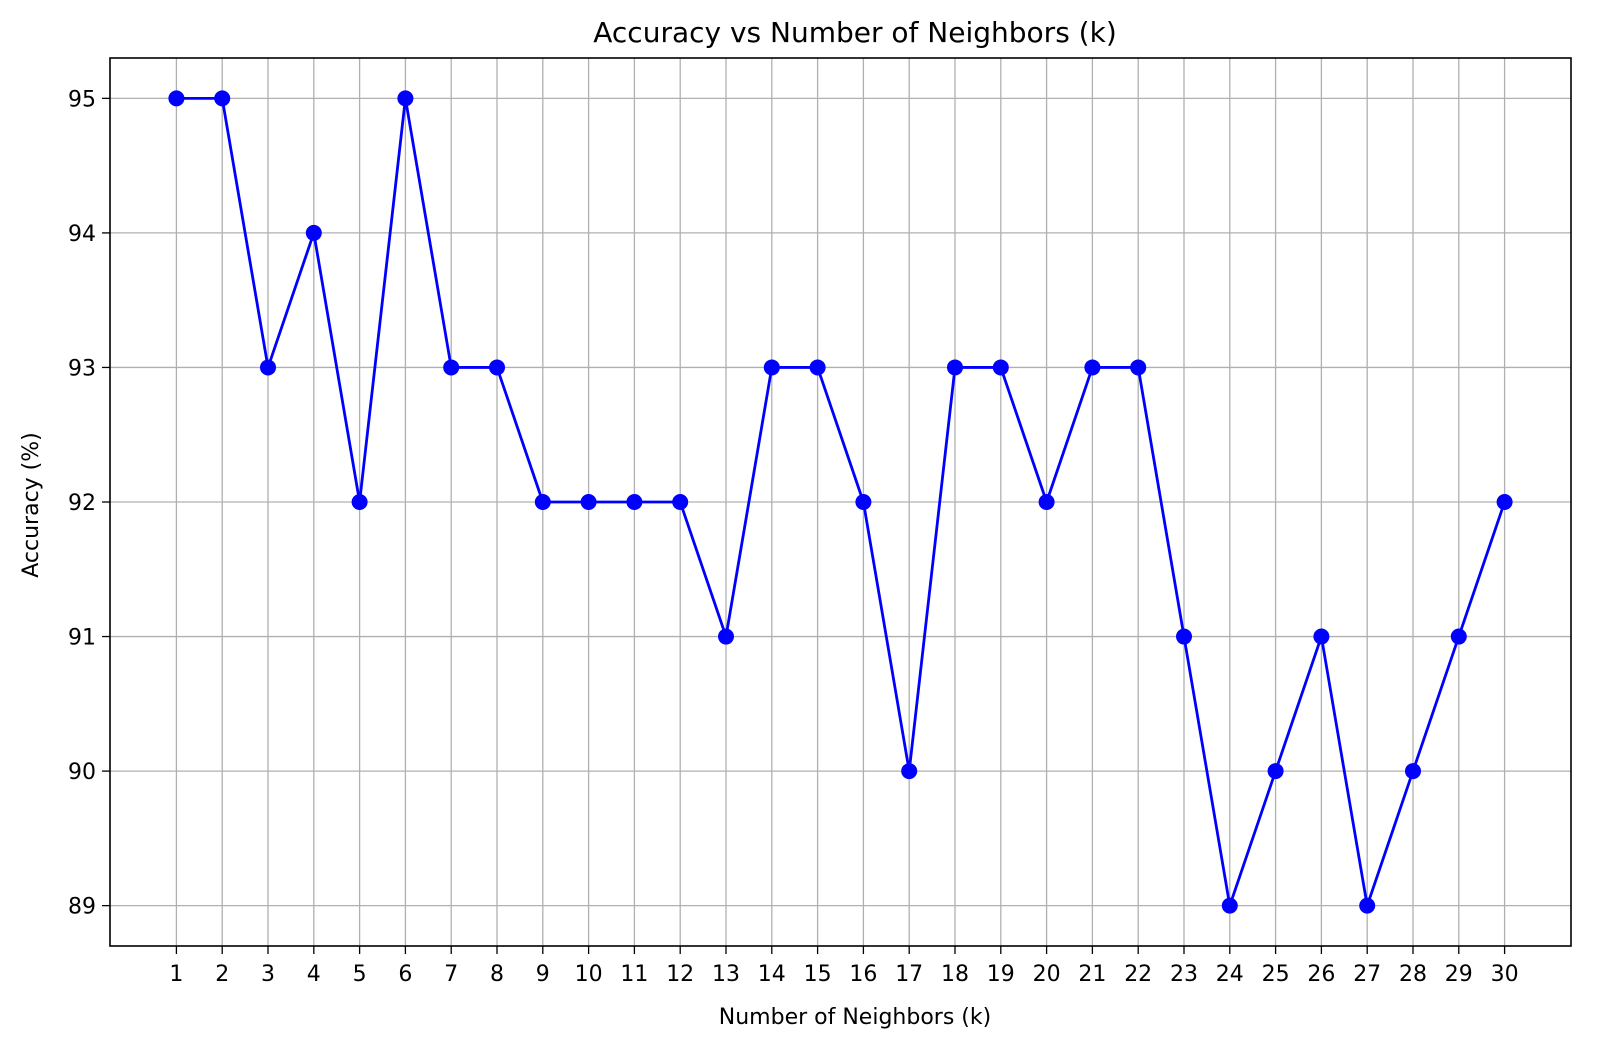 The image size is (1615, 1046). What do you see at coordinates (31, 505) in the screenshot?
I see `y-axis-title: Accuracy (%)` at bounding box center [31, 505].